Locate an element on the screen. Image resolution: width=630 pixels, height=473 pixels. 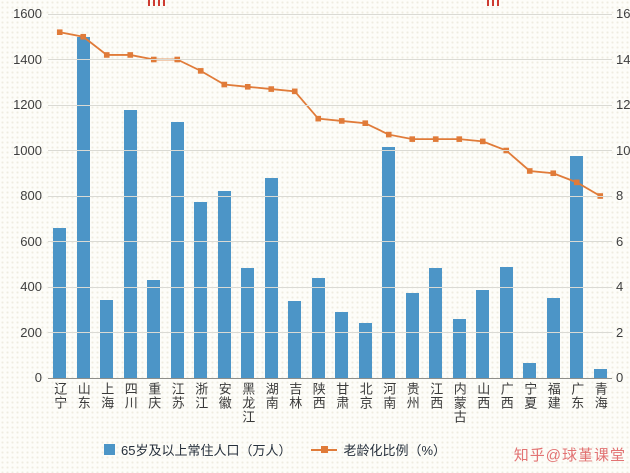
bar-陕西 is located at coordinates (318, 327).